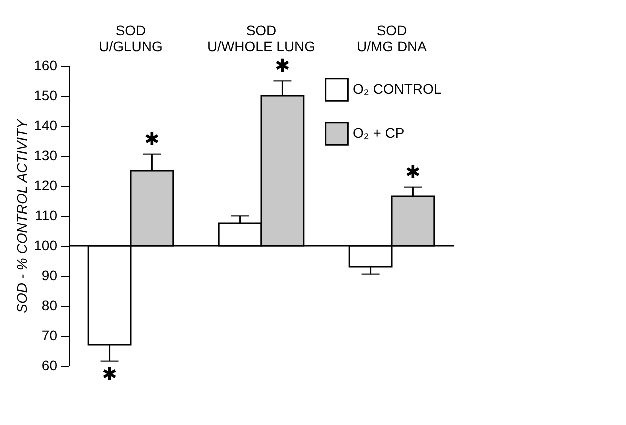 The width and height of the screenshot is (626, 425). Describe the element at coordinates (392, 38) in the screenshot. I see `x-tick-label: SOD U/MG DNA` at that location.